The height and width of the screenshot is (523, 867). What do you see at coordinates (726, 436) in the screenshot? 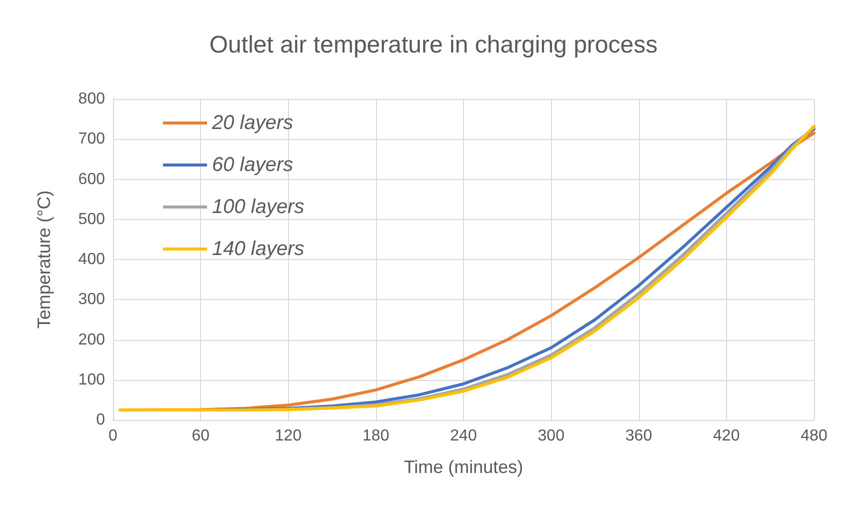
I see `x-tick-label: 420` at bounding box center [726, 436].